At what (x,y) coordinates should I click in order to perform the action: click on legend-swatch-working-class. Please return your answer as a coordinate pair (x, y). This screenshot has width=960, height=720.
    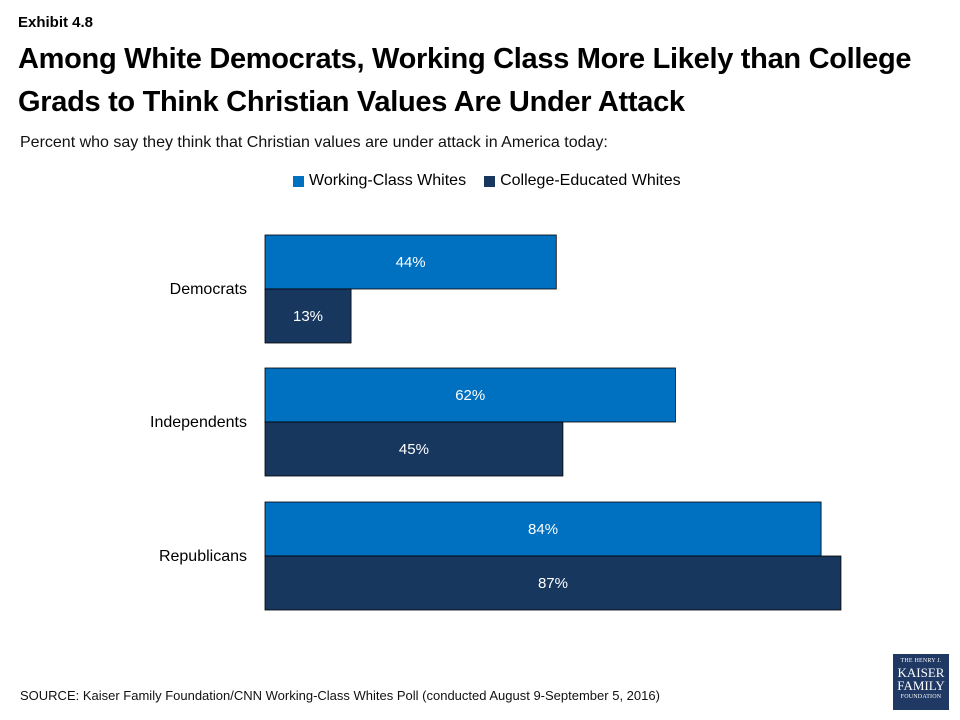
    Looking at the image, I should click on (298, 181).